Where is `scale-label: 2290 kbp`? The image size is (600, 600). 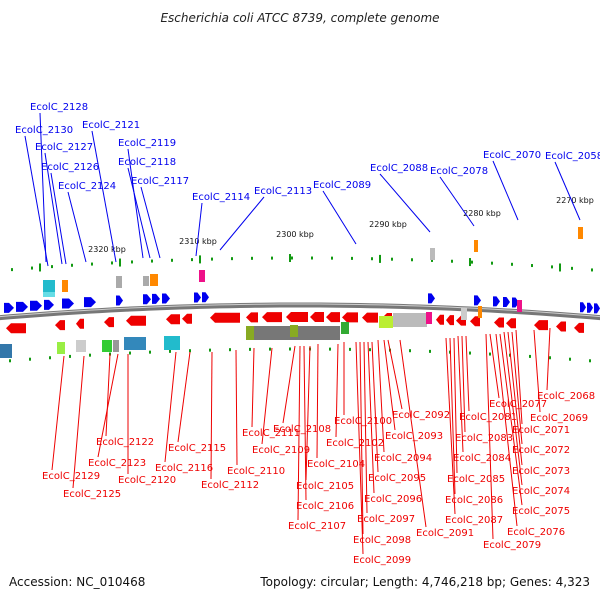 scale-label: 2290 kbp is located at coordinates (388, 224).